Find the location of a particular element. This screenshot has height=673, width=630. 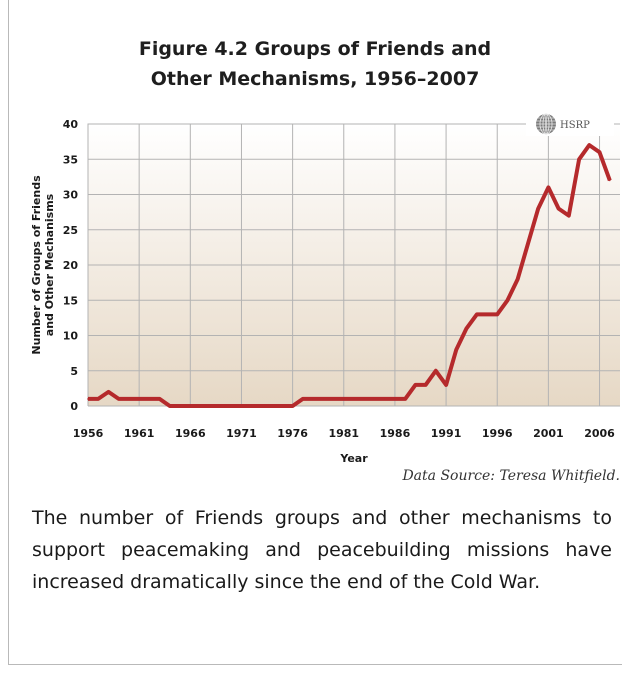

y-tick-label: 5 is located at coordinates (74, 371).